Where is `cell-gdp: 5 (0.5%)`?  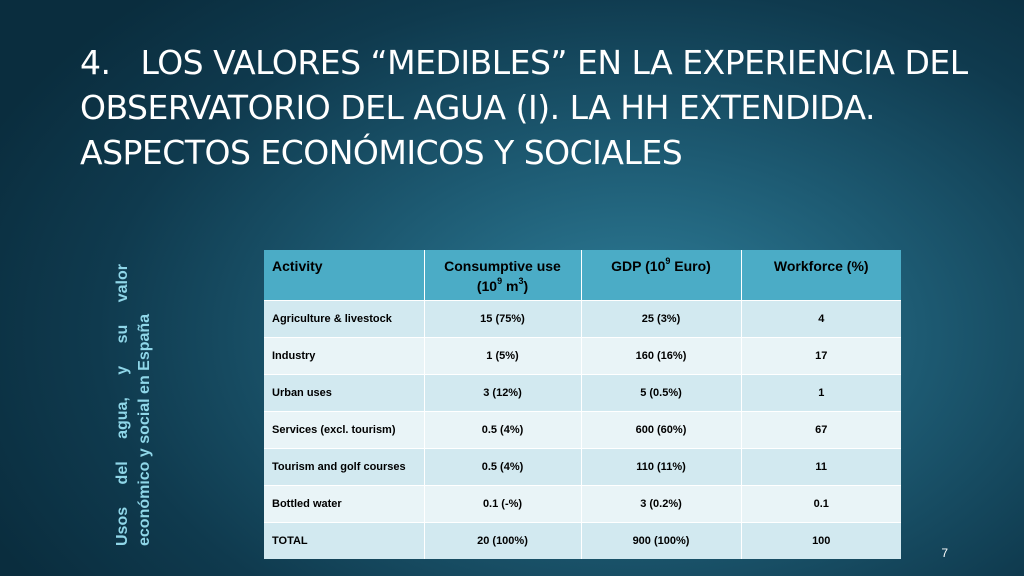 cell-gdp: 5 (0.5%) is located at coordinates (661, 392).